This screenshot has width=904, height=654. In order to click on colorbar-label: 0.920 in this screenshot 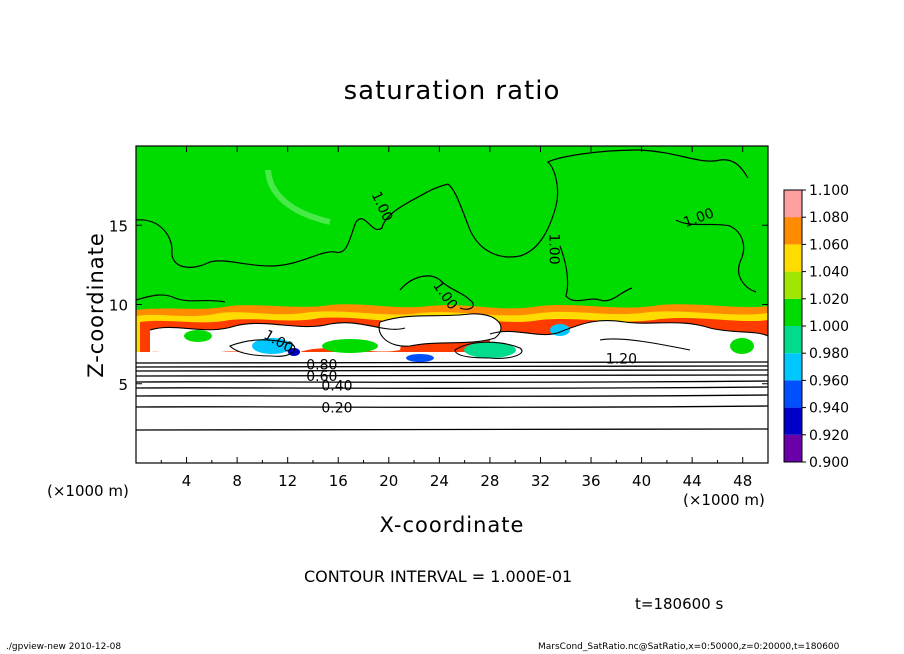, I will do `click(829, 436)`.